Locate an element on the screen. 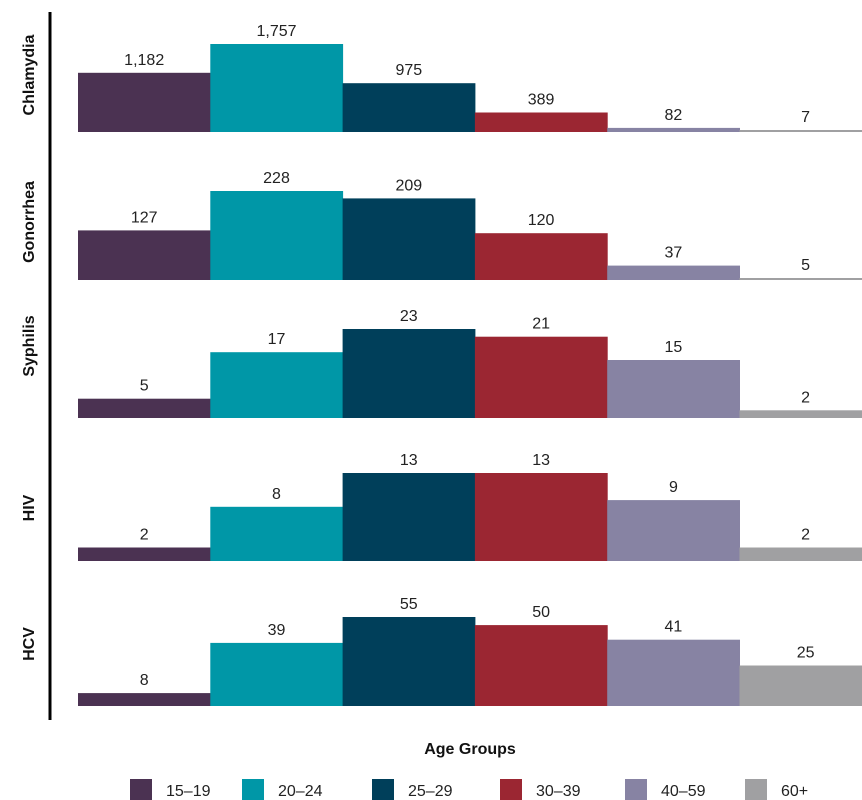 The width and height of the screenshot is (862, 800). value-label-syphilis-25-29: 23 is located at coordinates (409, 316).